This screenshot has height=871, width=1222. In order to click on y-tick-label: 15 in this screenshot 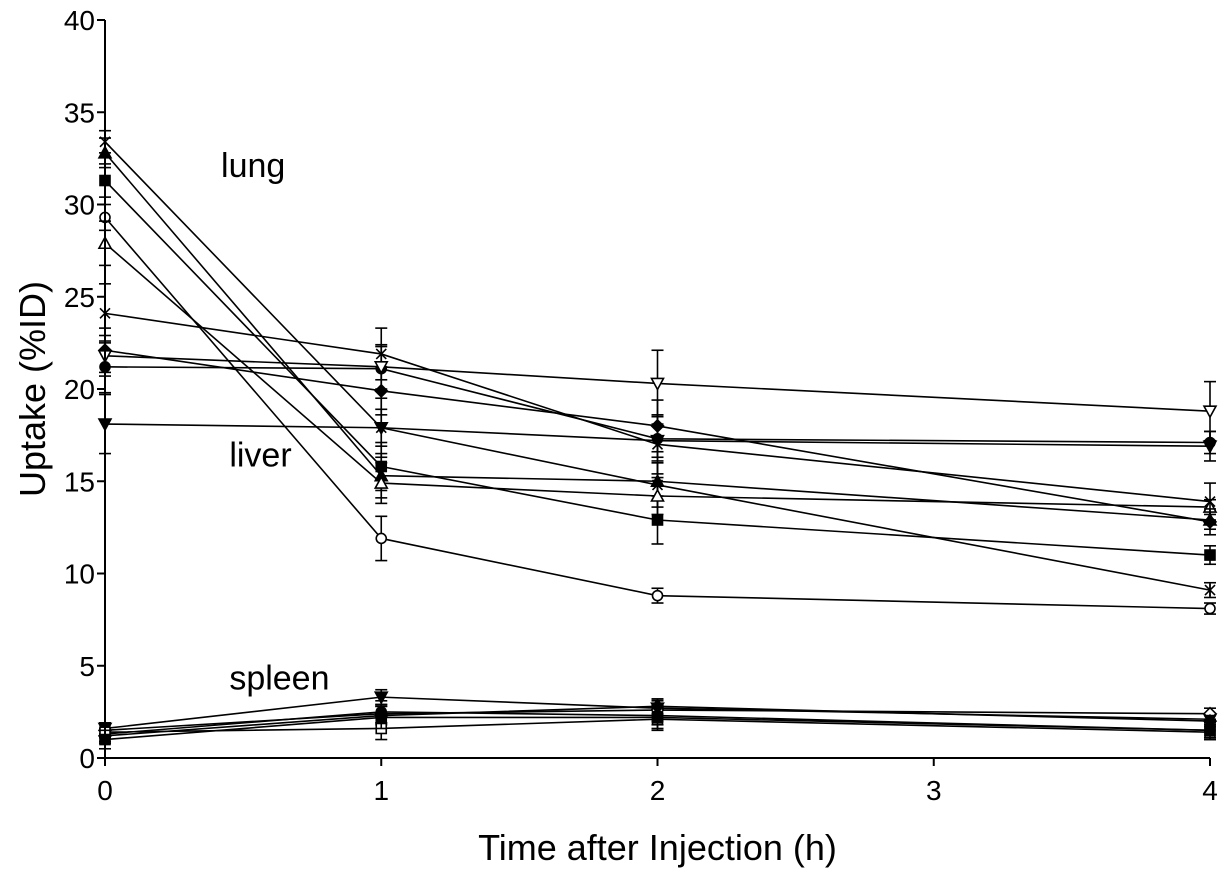, I will do `click(79, 481)`.